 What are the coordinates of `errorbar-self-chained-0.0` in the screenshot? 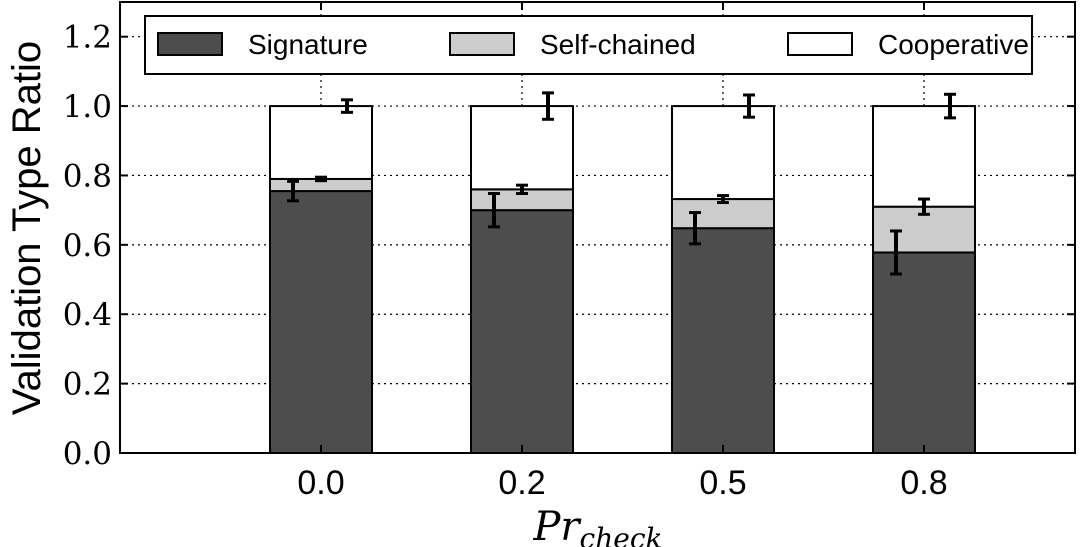 It's located at (321, 179).